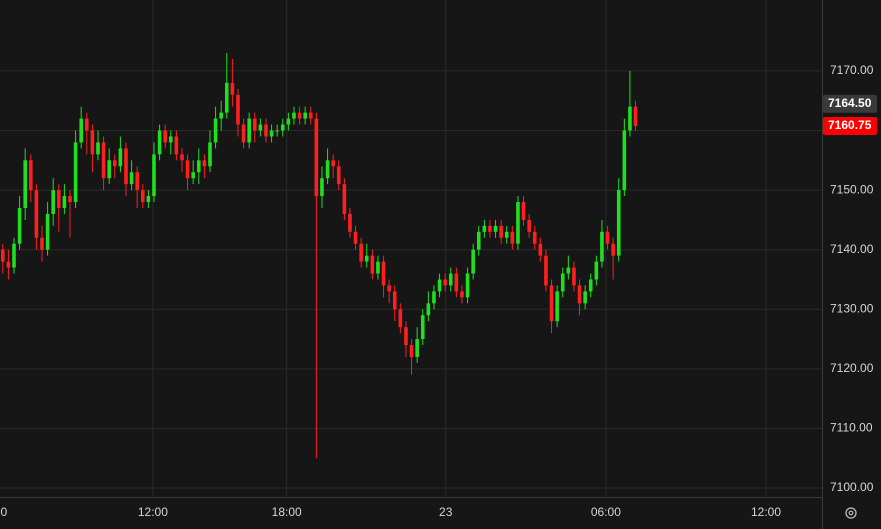  Describe the element at coordinates (852, 487) in the screenshot. I see `y-tick-label: 7100.00` at that location.